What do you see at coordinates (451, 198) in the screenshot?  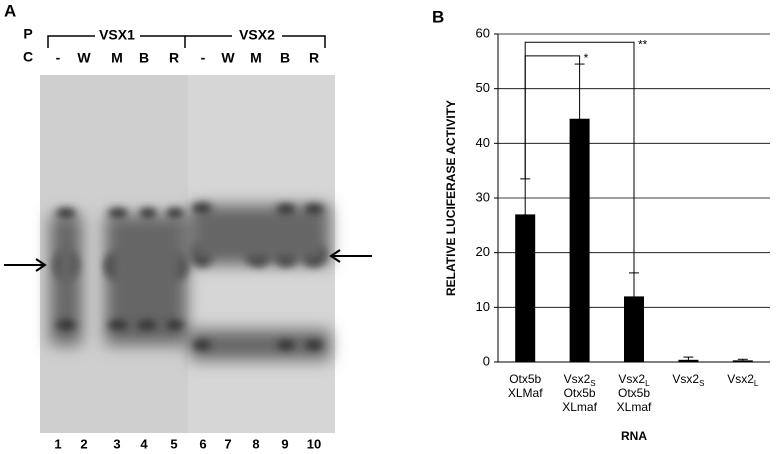 I see `y-axis-label: RELATIVE LUCIFERASE ACTIVITY` at bounding box center [451, 198].